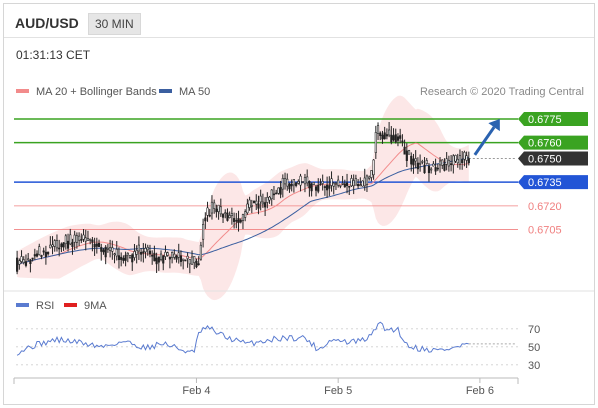  I want to click on level-label-0.6750: 0.6750, so click(545, 159).